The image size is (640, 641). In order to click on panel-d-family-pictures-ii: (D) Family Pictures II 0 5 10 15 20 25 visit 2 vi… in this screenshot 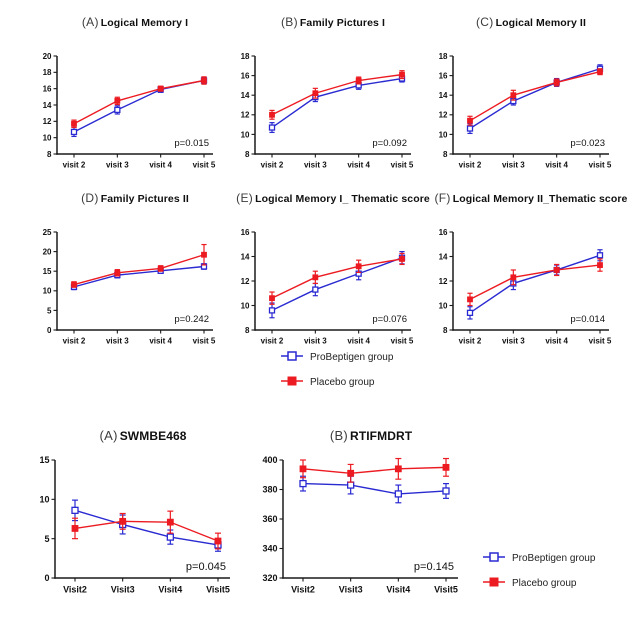, I will do `click(125, 270)`.